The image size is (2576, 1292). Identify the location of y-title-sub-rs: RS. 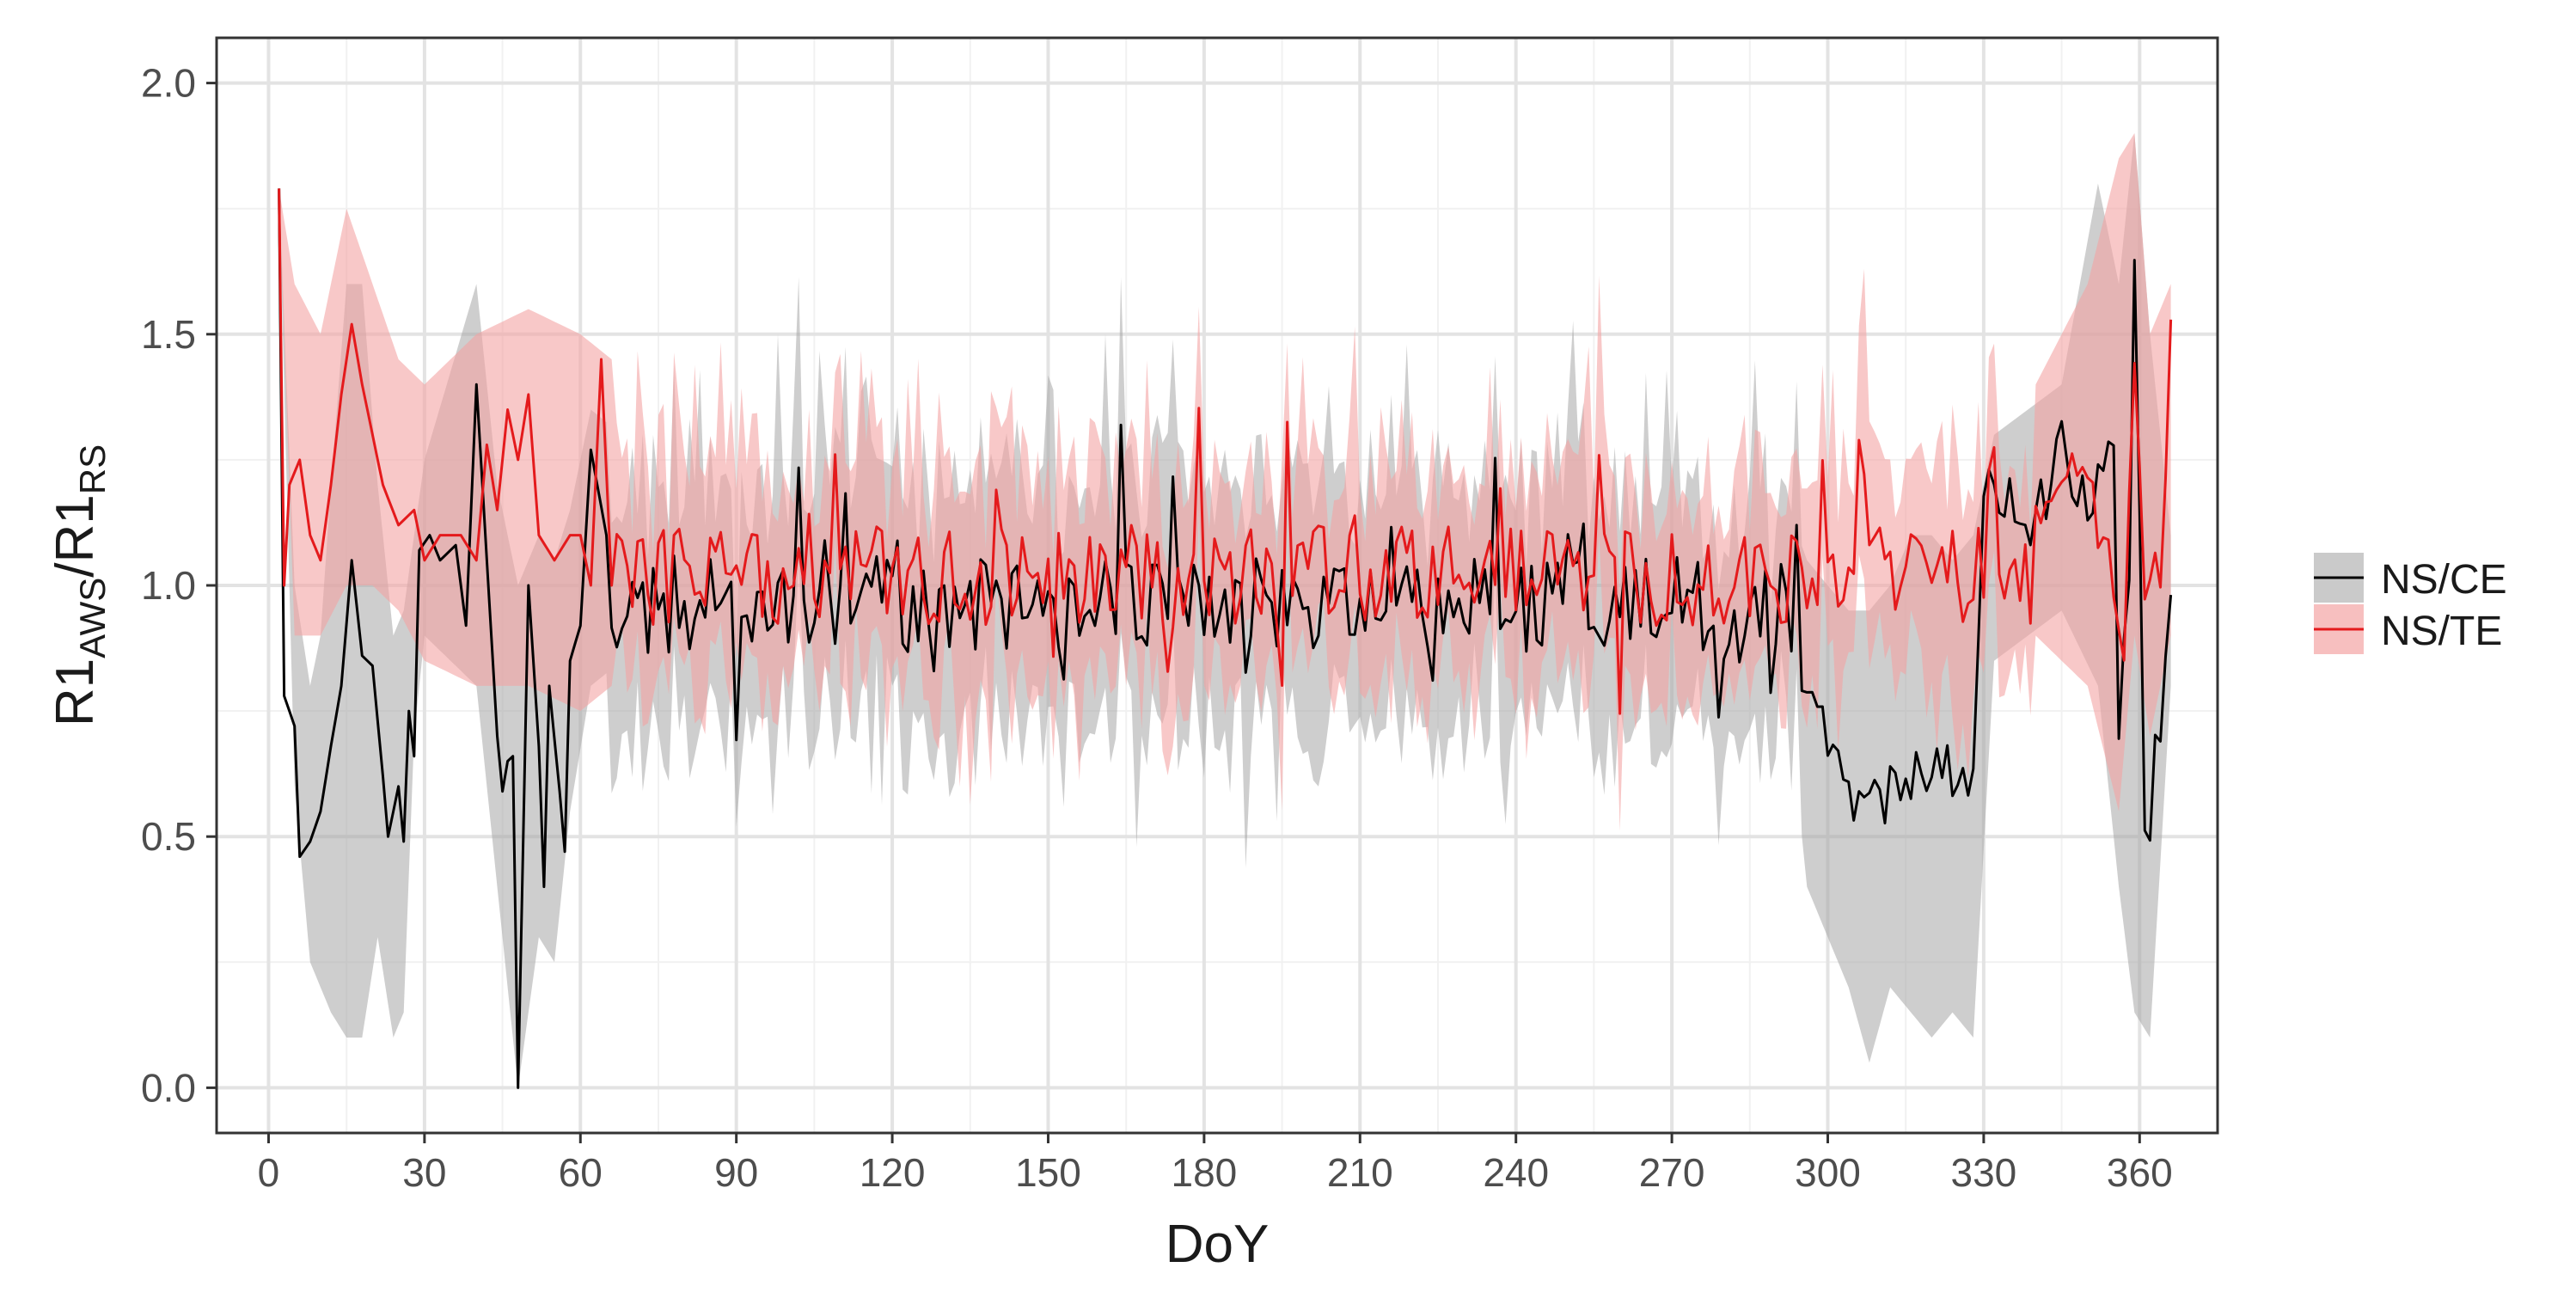
(92, 469).